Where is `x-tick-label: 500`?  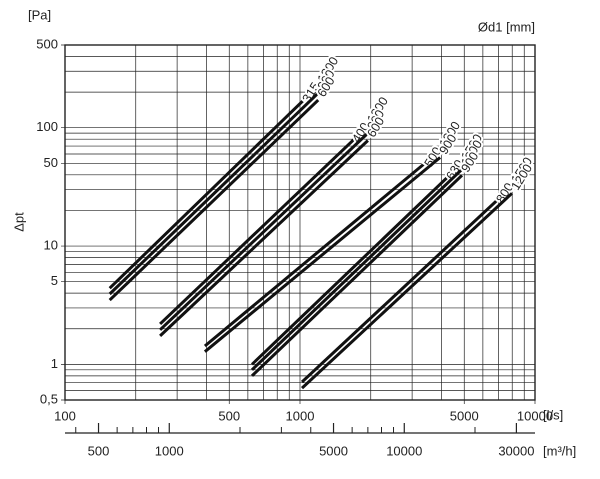 x-tick-label: 500 is located at coordinates (229, 415).